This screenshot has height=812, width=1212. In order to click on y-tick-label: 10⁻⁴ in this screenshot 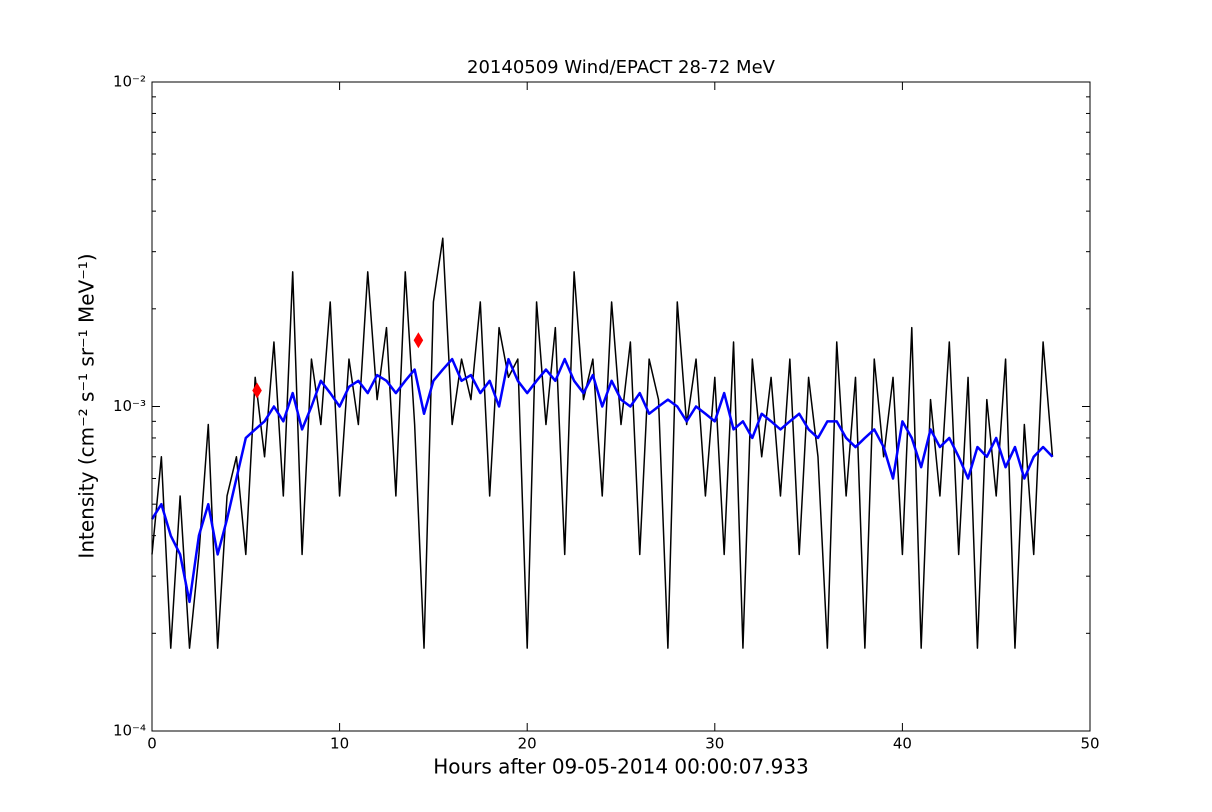, I will do `click(129, 731)`.